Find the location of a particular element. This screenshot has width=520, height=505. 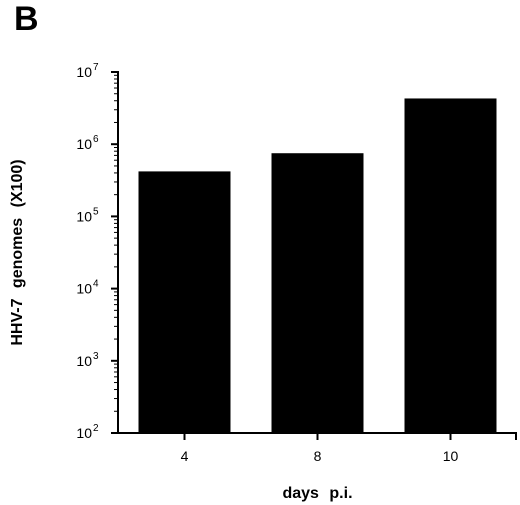

y-tick-exponent: 6 is located at coordinates (96, 139).